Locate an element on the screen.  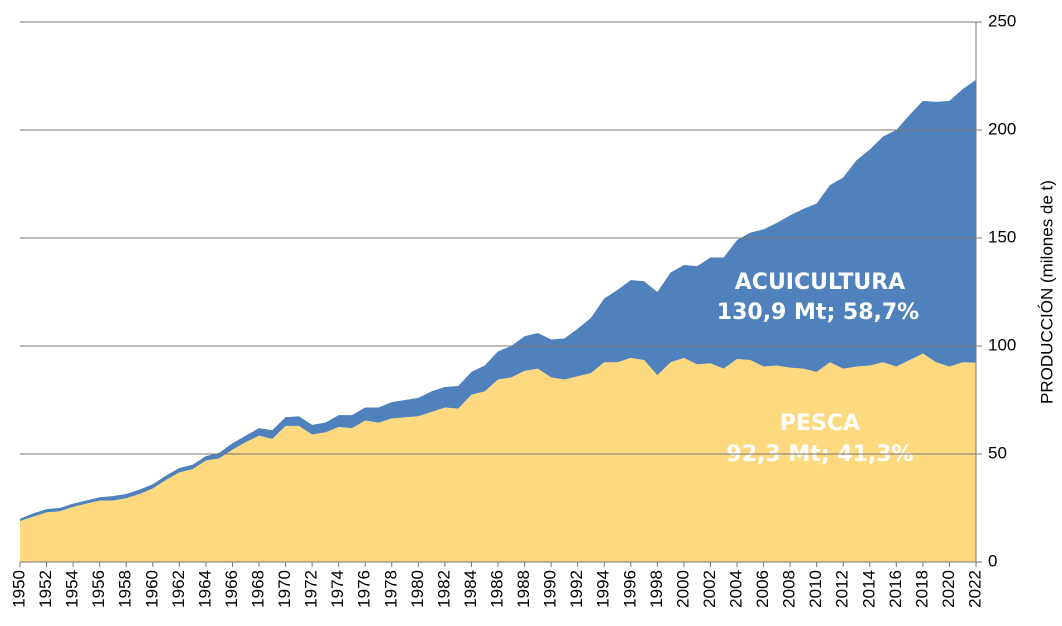
x-tick-label: 1964 is located at coordinates (204, 589).